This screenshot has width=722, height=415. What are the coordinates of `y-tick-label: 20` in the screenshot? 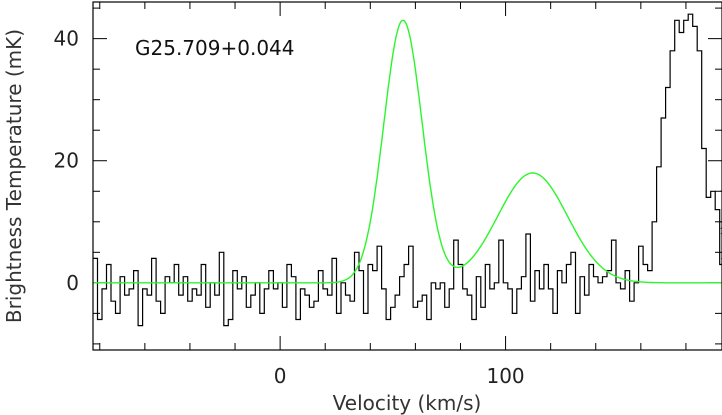 It's located at (66, 161).